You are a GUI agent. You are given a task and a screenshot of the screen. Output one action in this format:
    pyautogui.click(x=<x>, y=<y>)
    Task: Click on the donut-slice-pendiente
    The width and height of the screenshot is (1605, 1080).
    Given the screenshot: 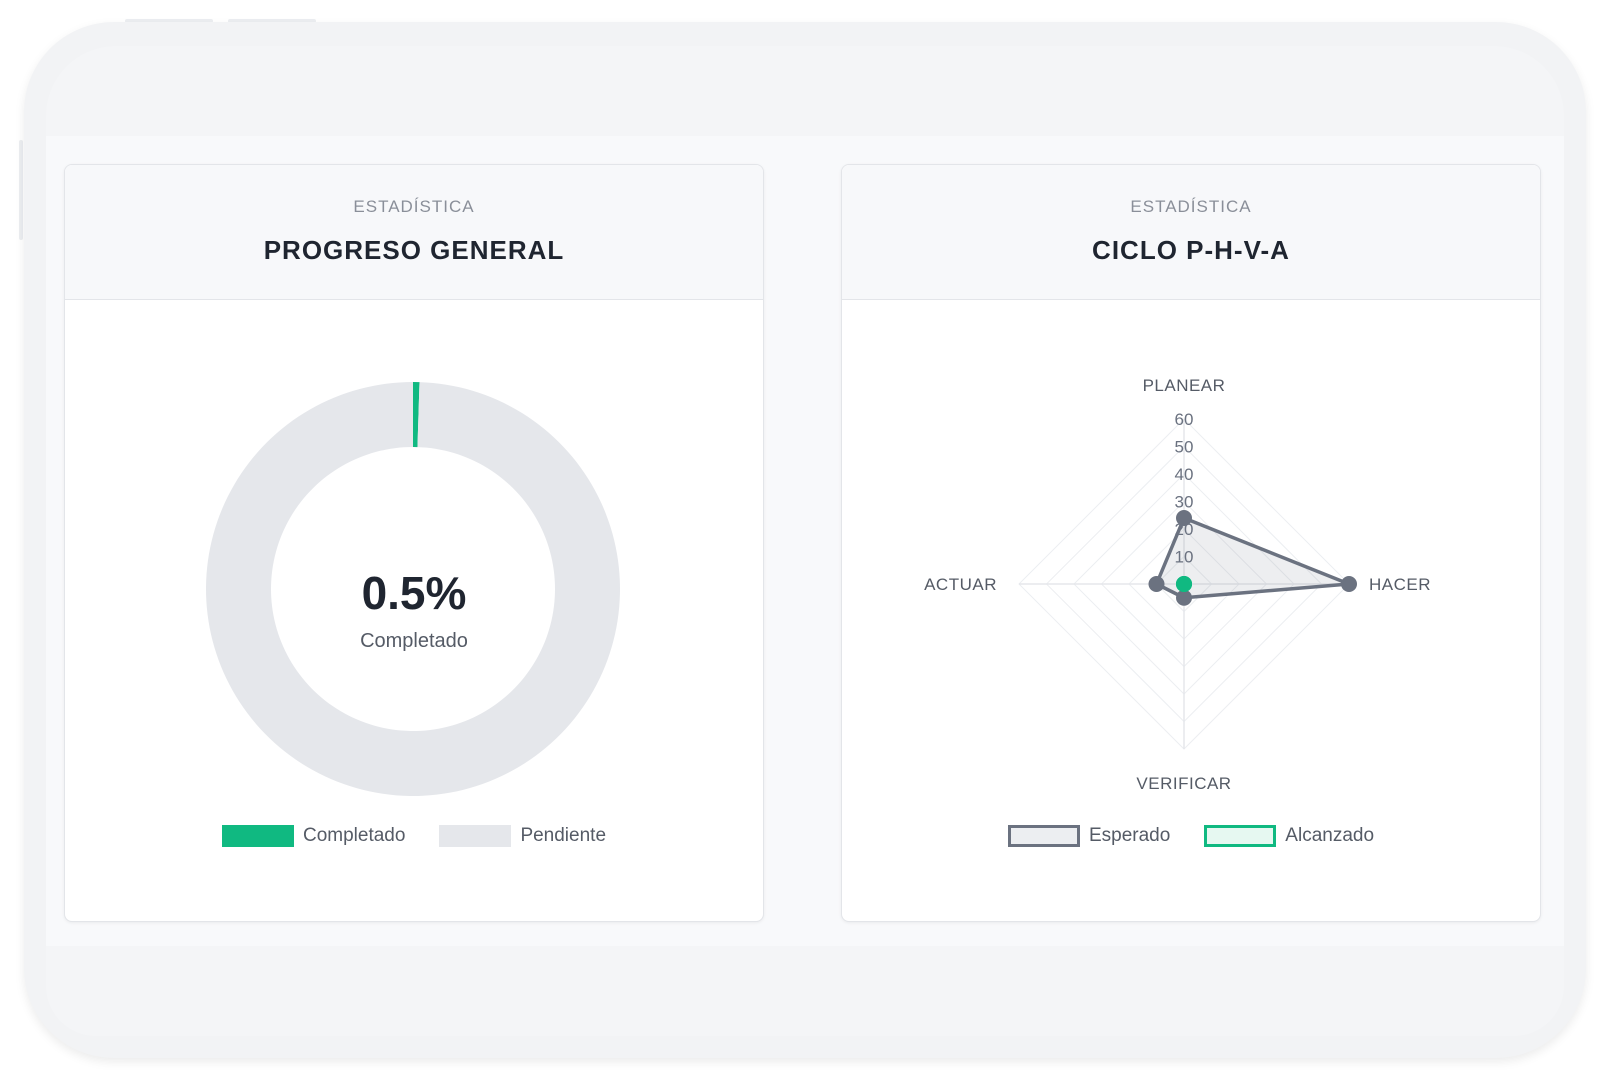 What is the action you would take?
    pyautogui.click(x=413, y=589)
    